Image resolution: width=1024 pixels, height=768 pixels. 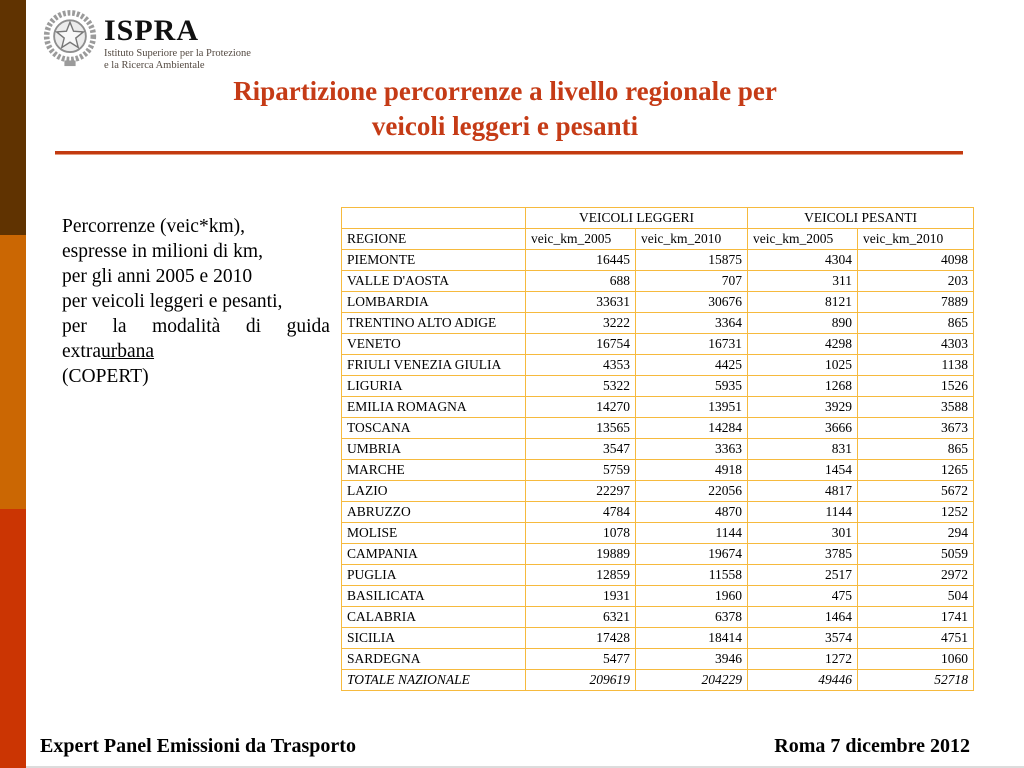 What do you see at coordinates (691, 554) in the screenshot?
I see `value-cell: 19674` at bounding box center [691, 554].